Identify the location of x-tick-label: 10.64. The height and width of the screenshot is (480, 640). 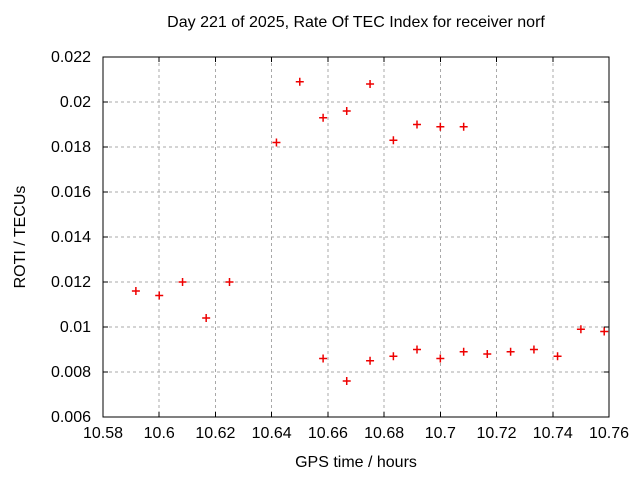
(272, 433).